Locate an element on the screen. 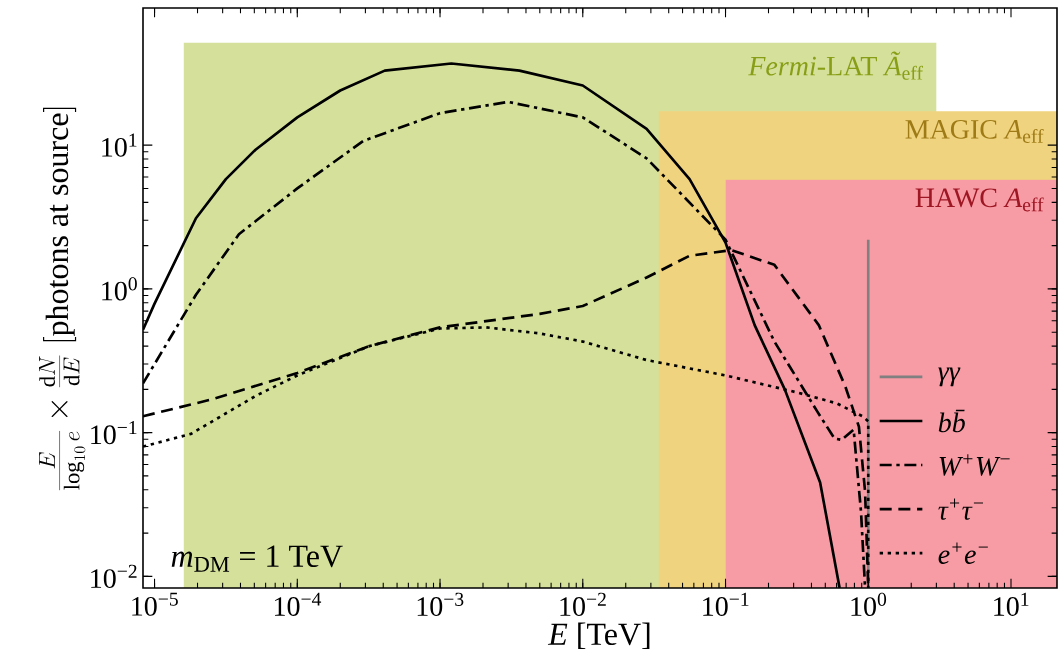  legend-label: γγ is located at coordinates (949, 377).